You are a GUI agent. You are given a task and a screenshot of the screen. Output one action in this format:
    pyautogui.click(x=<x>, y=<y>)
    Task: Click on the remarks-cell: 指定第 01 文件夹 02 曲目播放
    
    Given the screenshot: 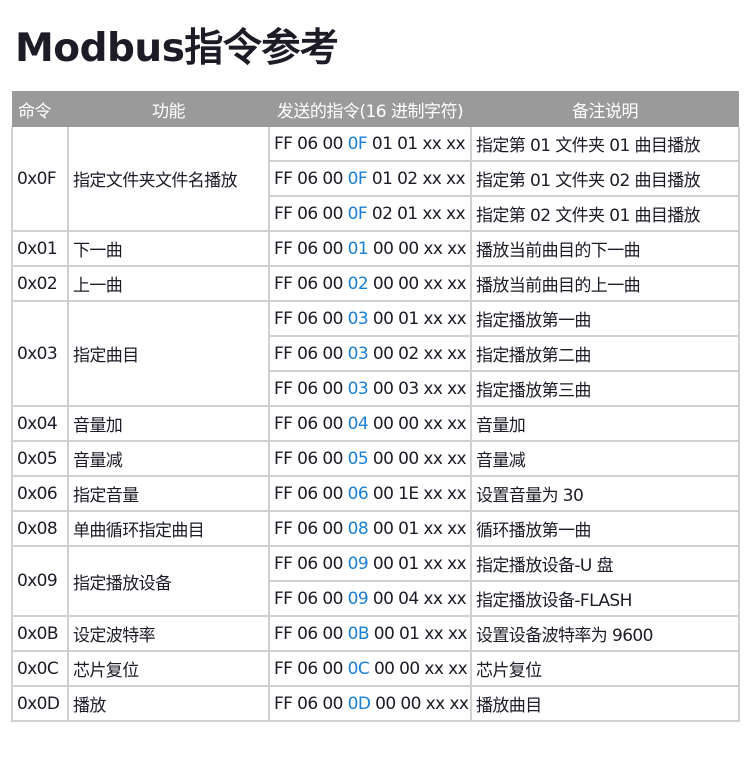 What is the action you would take?
    pyautogui.click(x=605, y=178)
    